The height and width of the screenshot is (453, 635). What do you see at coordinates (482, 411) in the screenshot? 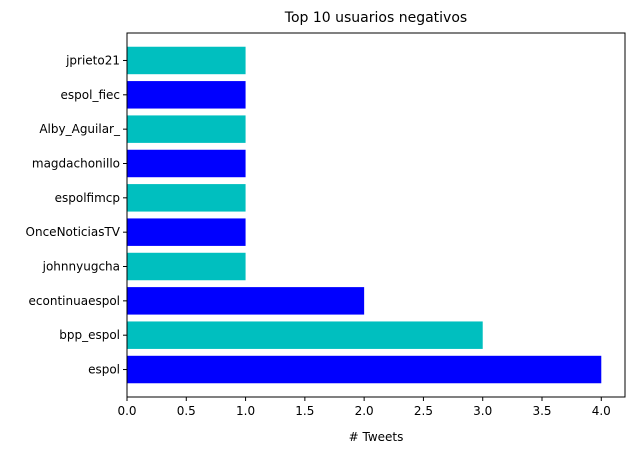
I see `x-tick-label: 3.0` at bounding box center [482, 411].